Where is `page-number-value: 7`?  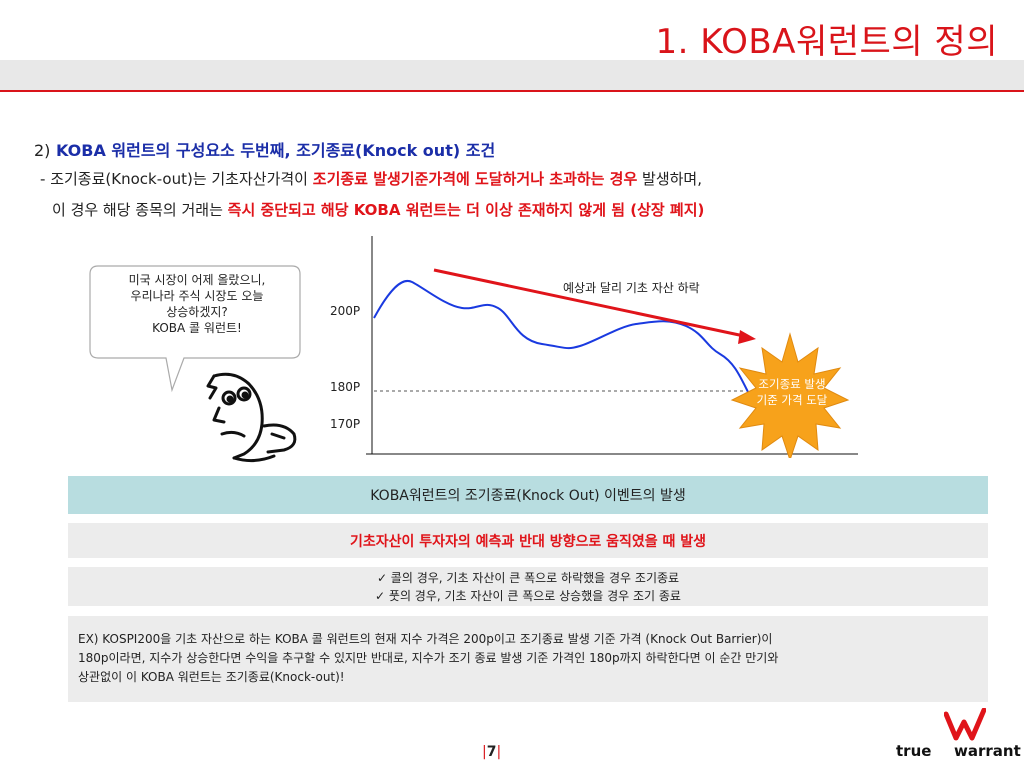 page-number-value: 7 is located at coordinates (491, 752).